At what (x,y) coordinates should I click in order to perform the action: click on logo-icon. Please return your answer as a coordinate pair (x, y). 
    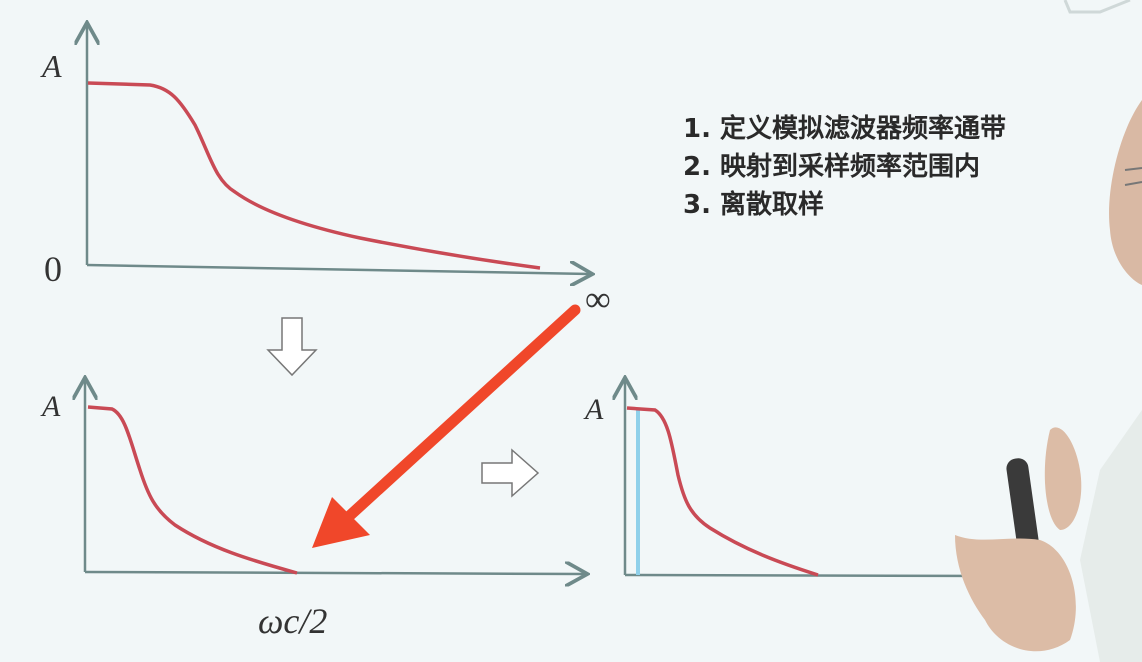
    Looking at the image, I should click on (1097, 7).